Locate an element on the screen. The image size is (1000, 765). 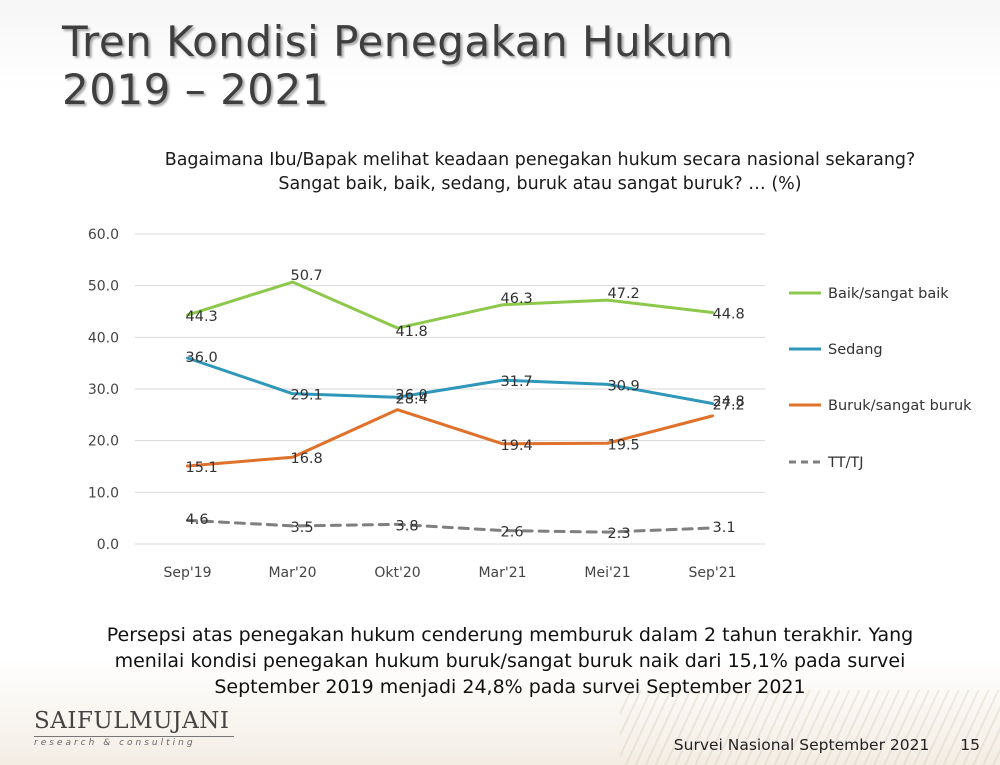
data-label: 29.1 is located at coordinates (307, 396).